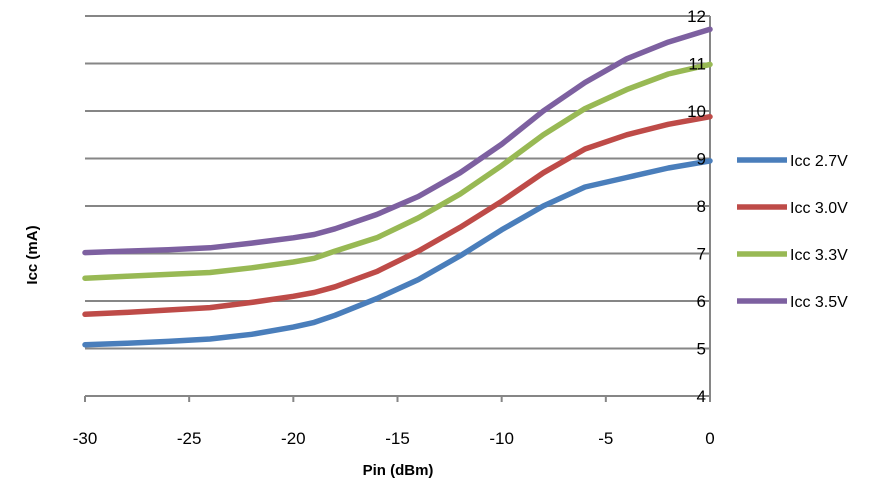  I want to click on y-tick-label: 12, so click(696, 16).